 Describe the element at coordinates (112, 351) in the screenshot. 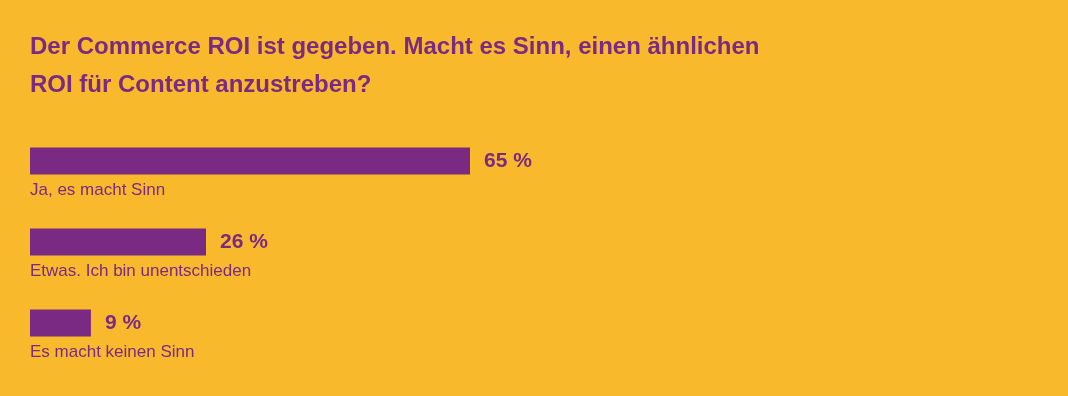

I see `y-tick-label: Es macht keinen Sinn` at that location.